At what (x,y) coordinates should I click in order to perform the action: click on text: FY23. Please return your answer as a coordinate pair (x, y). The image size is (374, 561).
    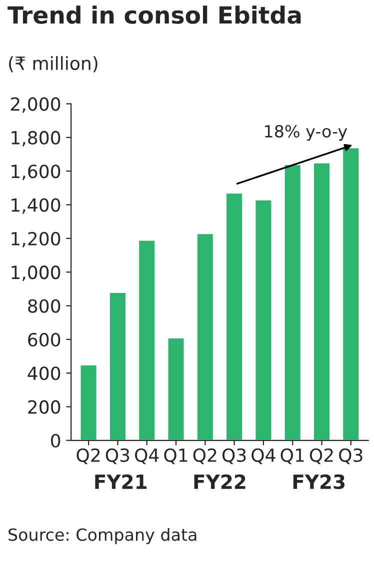
    Looking at the image, I should click on (318, 482).